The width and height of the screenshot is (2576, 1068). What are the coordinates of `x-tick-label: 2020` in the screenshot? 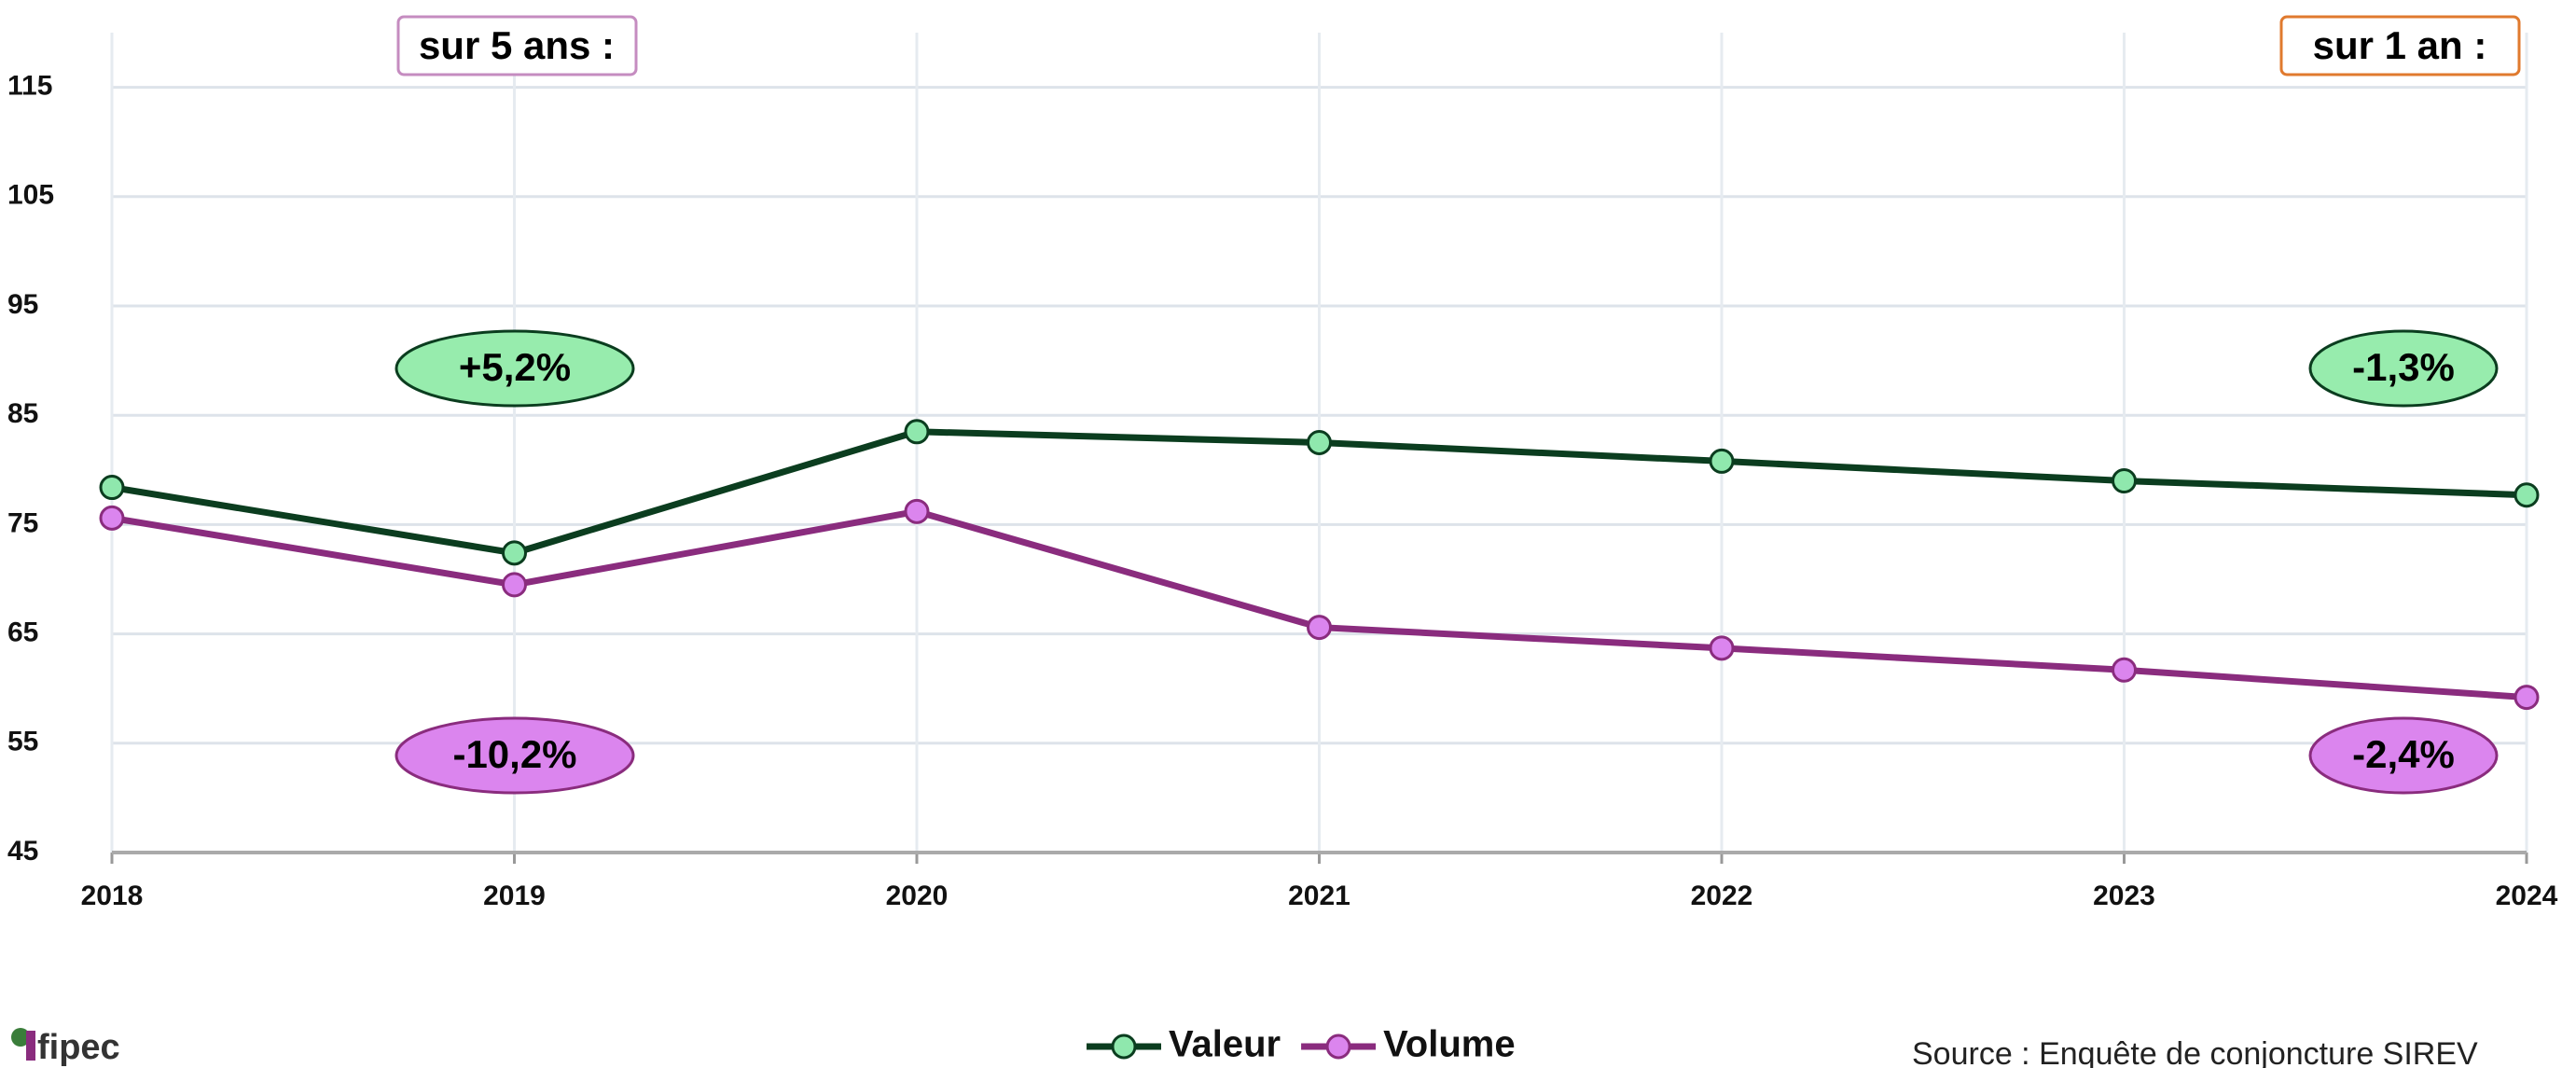 It's located at (917, 896).